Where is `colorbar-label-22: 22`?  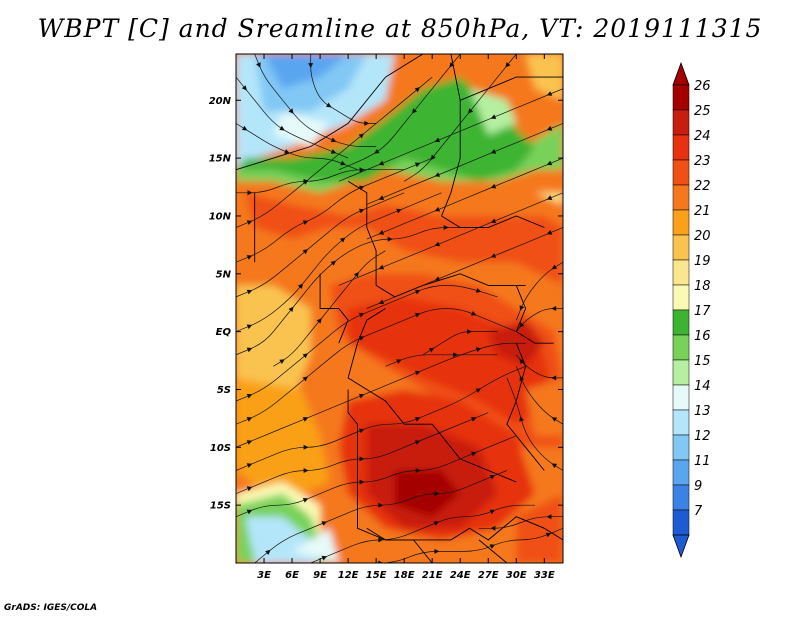
colorbar-label-22: 22 is located at coordinates (702, 186).